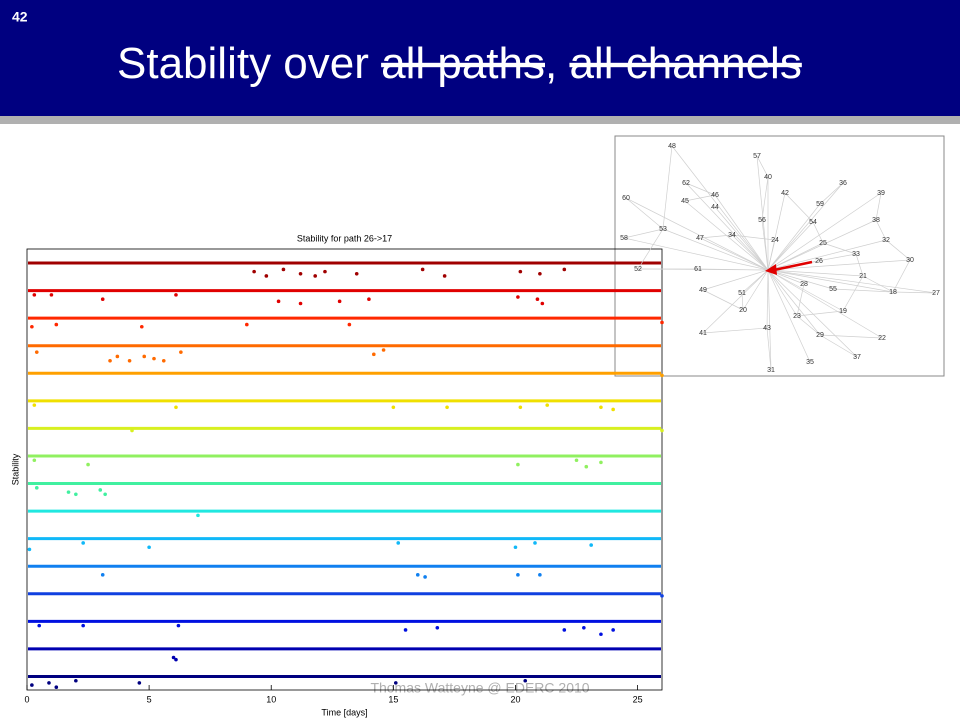 Image resolution: width=960 pixels, height=720 pixels. What do you see at coordinates (638, 699) in the screenshot?
I see `x-tick-label: 25` at bounding box center [638, 699].